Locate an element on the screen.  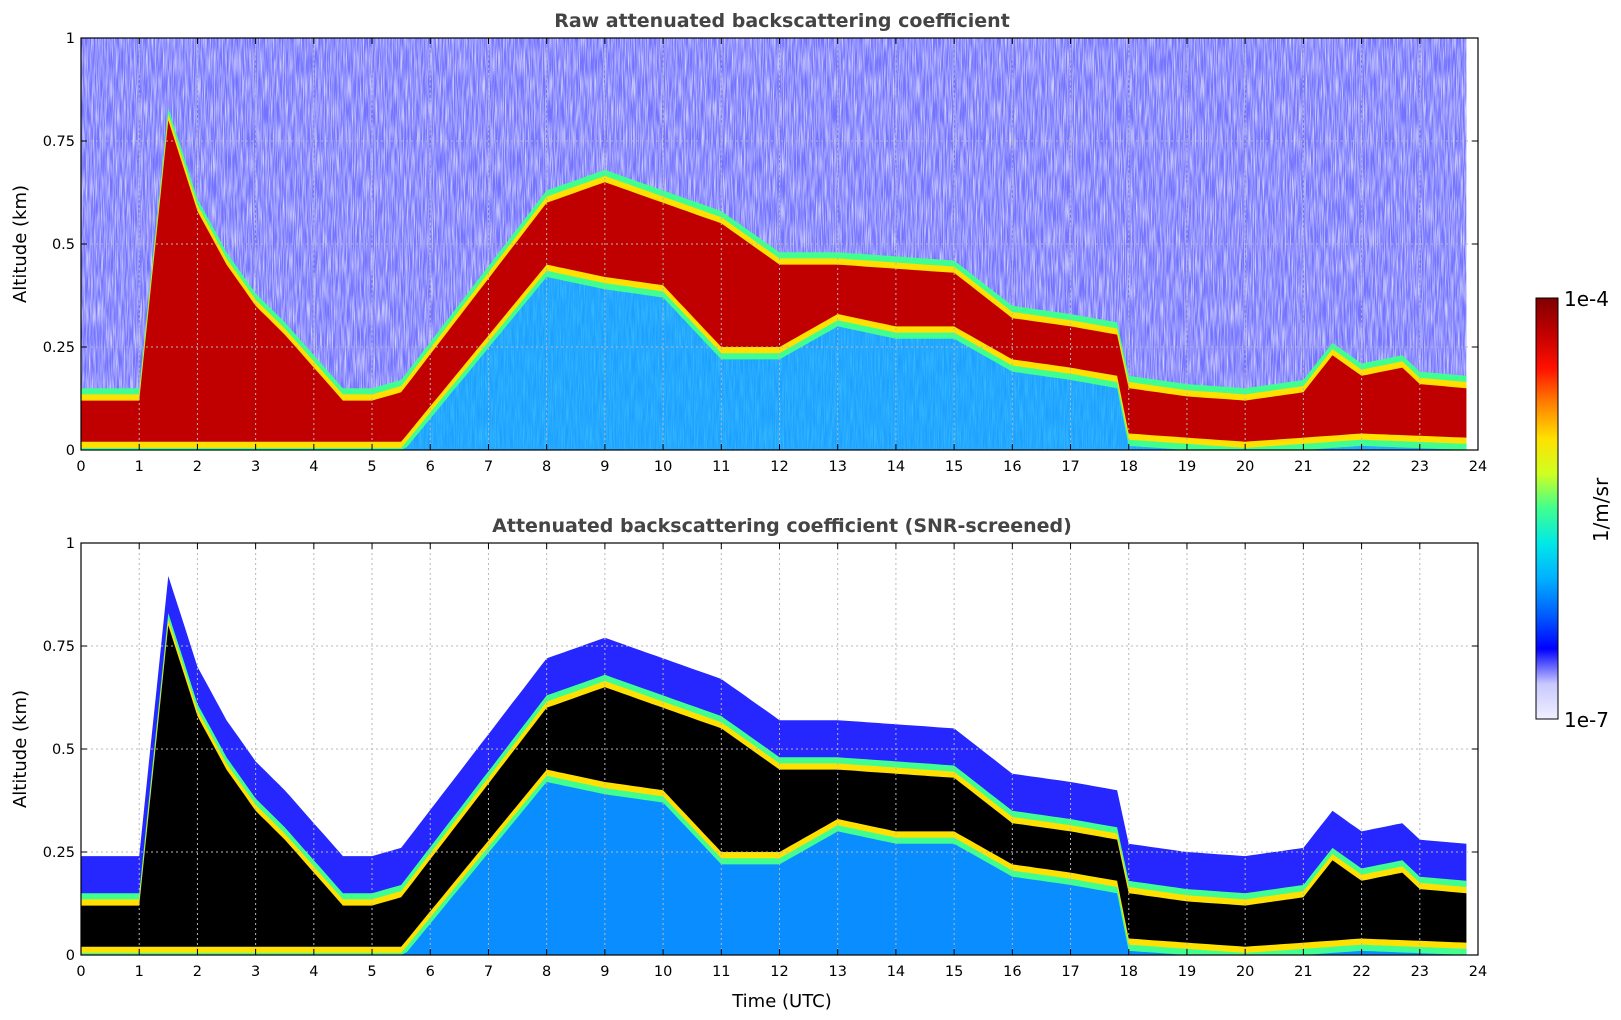
colorbar: 1e-4 1e-7 1/m/sr is located at coordinates (1574, 509).